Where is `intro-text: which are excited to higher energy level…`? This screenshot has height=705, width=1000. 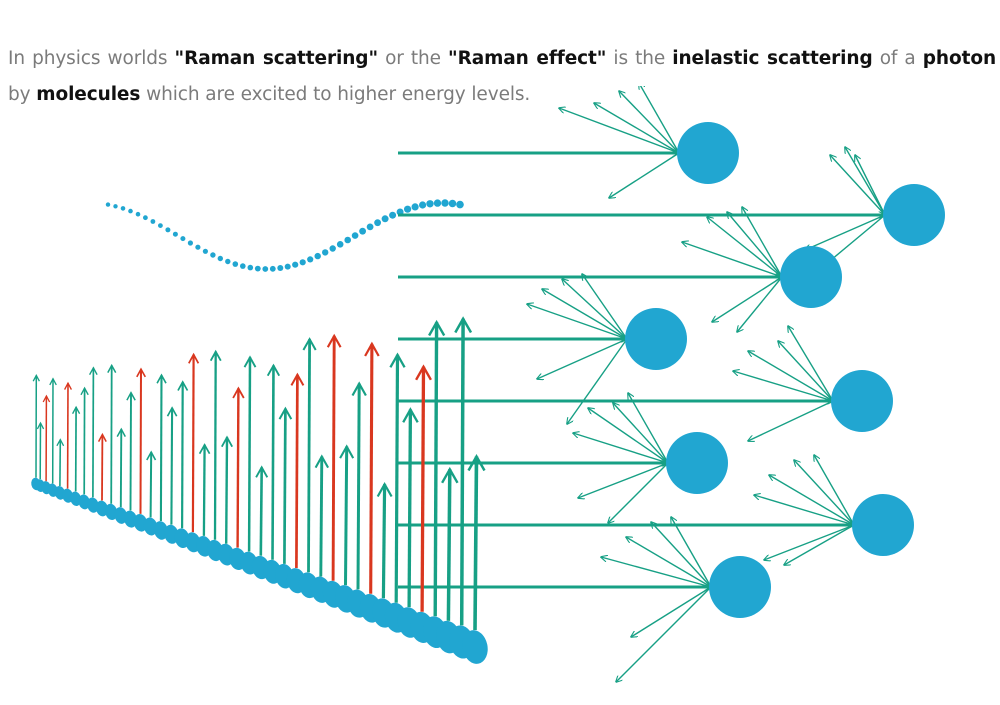
intro-text: which are excited to higher energy level… is located at coordinates (335, 94).